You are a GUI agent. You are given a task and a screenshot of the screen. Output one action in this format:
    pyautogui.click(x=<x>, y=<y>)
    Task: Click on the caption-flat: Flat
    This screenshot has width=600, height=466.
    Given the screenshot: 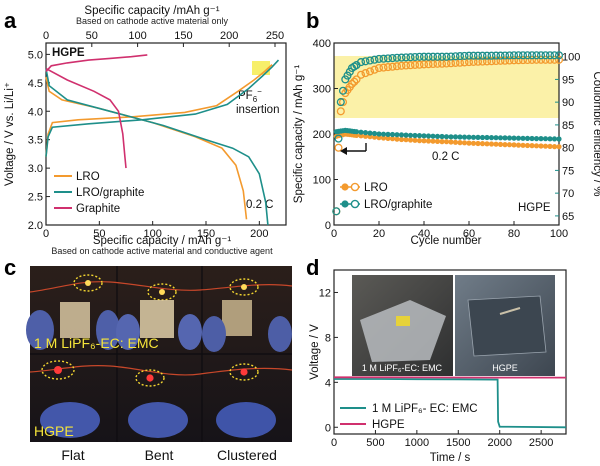 What is the action you would take?
    pyautogui.click(x=72, y=455)
    